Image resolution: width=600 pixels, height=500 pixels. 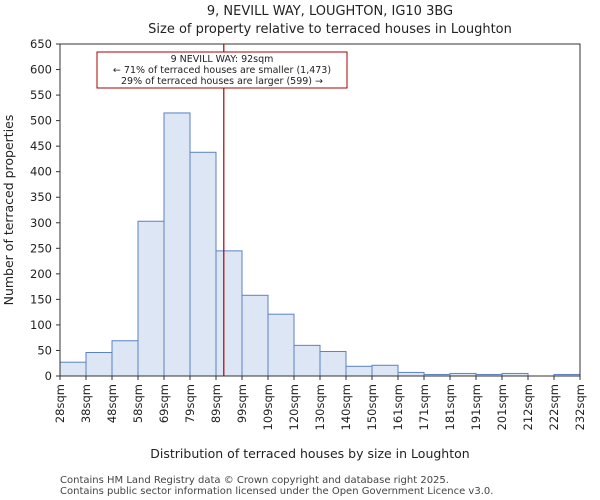 What do you see at coordinates (424, 407) in the screenshot?
I see `x-tick-label-171sqm: 171sqm` at bounding box center [424, 407].